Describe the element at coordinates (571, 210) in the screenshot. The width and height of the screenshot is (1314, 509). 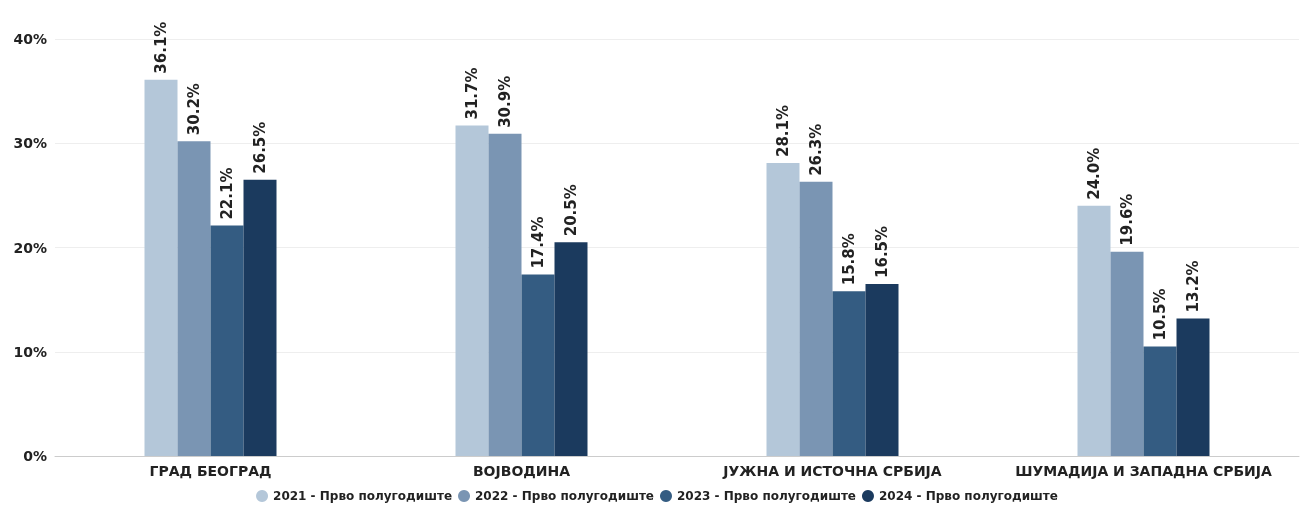
I see `data-label: 20.5%` at that location.